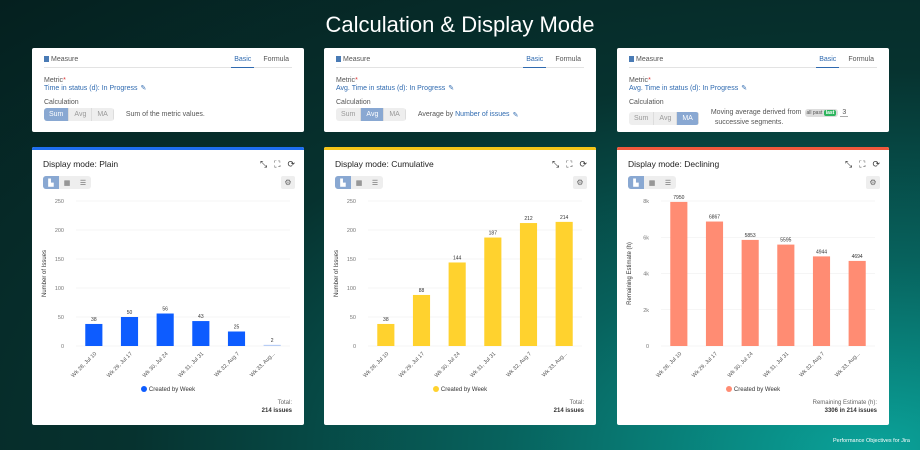  What do you see at coordinates (59, 202) in the screenshot?
I see `y-tick-label: 250` at bounding box center [59, 202].